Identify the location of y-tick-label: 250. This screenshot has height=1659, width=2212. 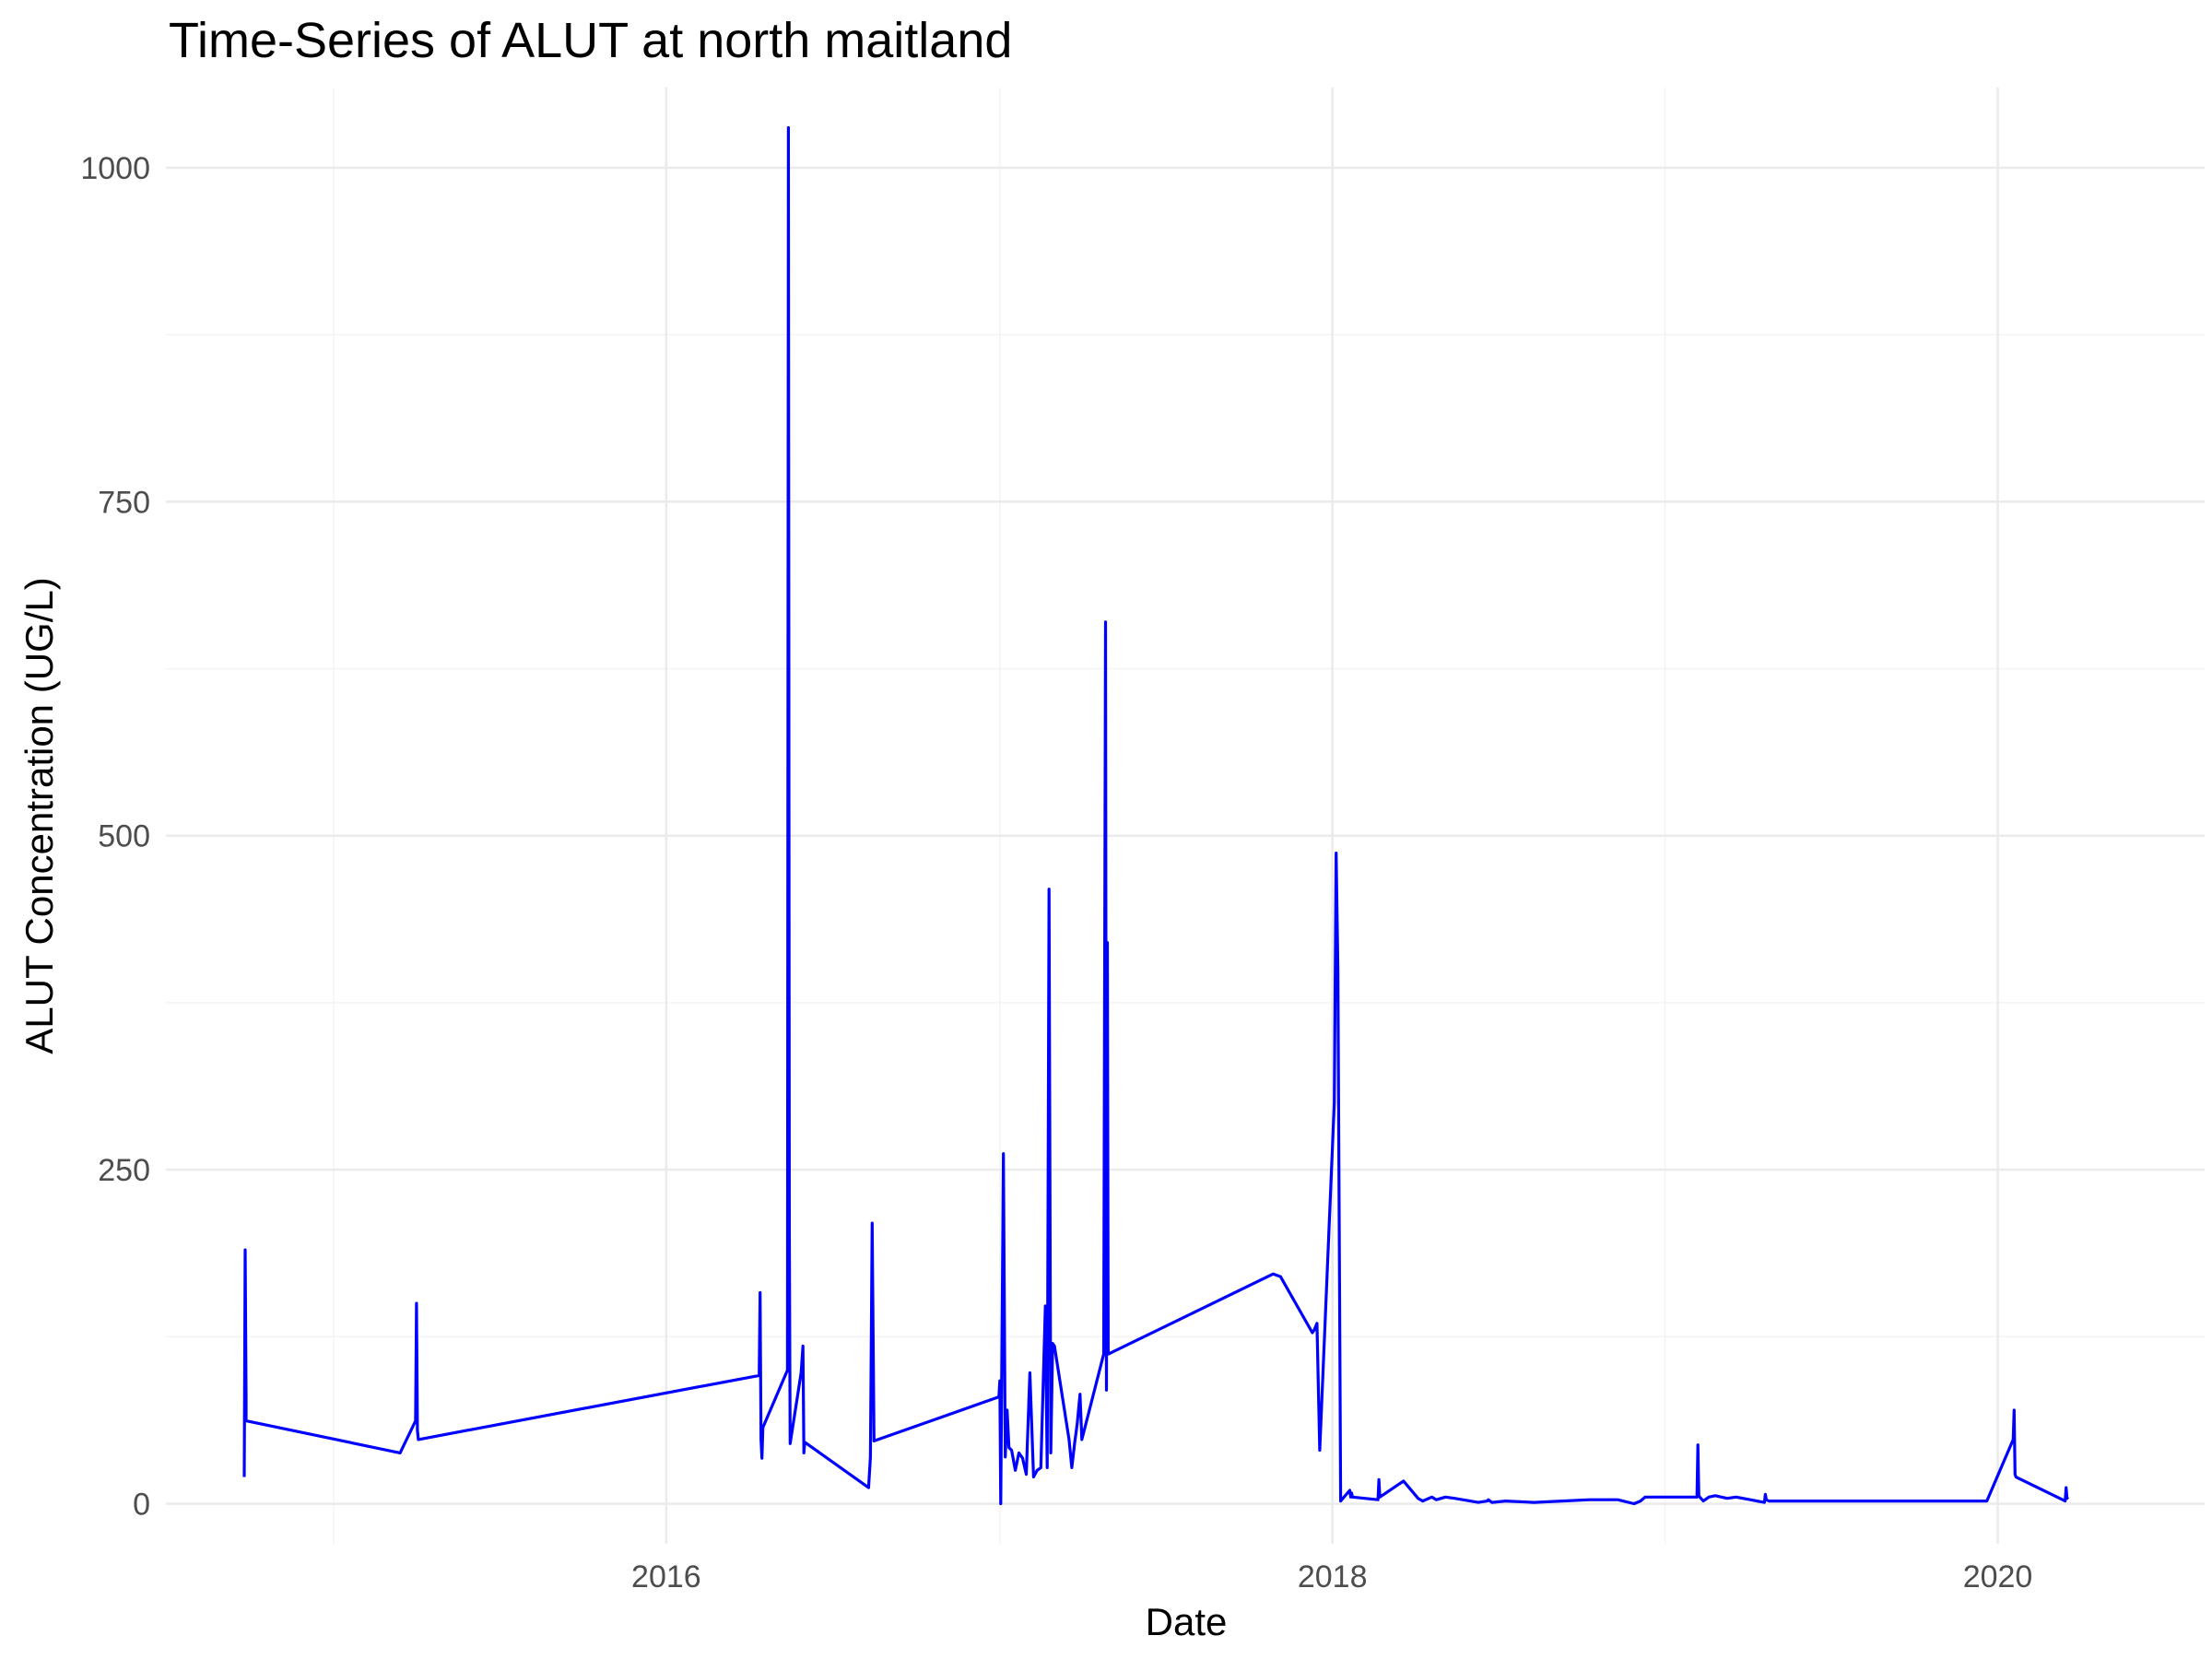
(124, 1170).